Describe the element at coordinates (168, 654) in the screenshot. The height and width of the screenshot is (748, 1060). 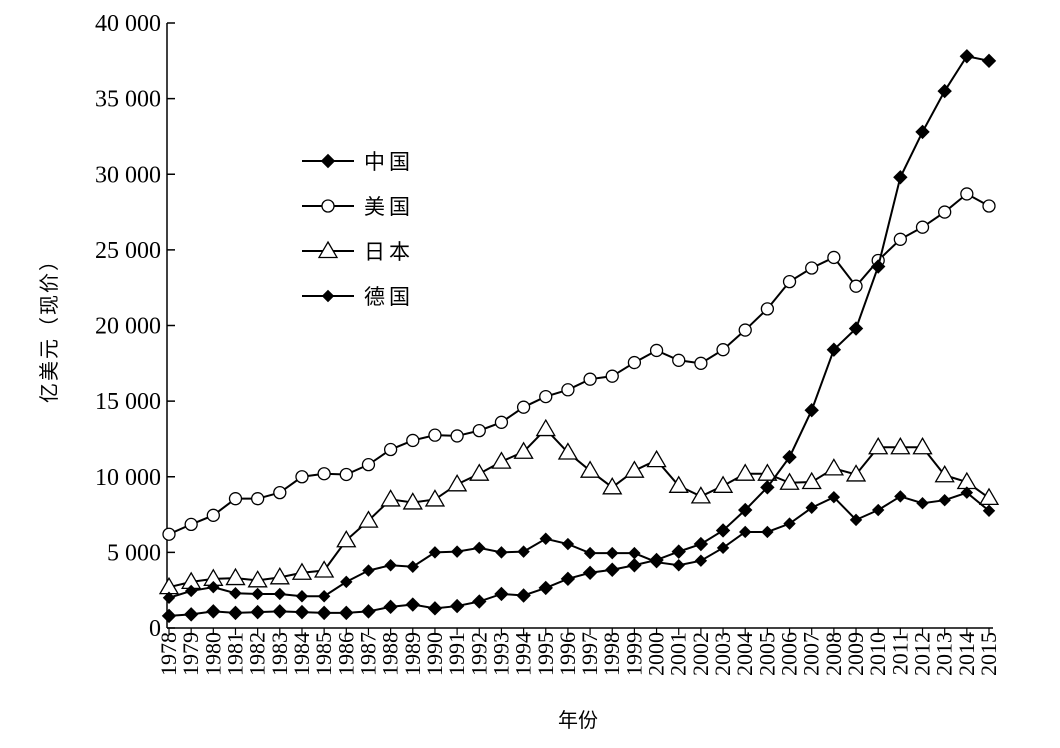
I see `x-tick-label: 1978` at that location.